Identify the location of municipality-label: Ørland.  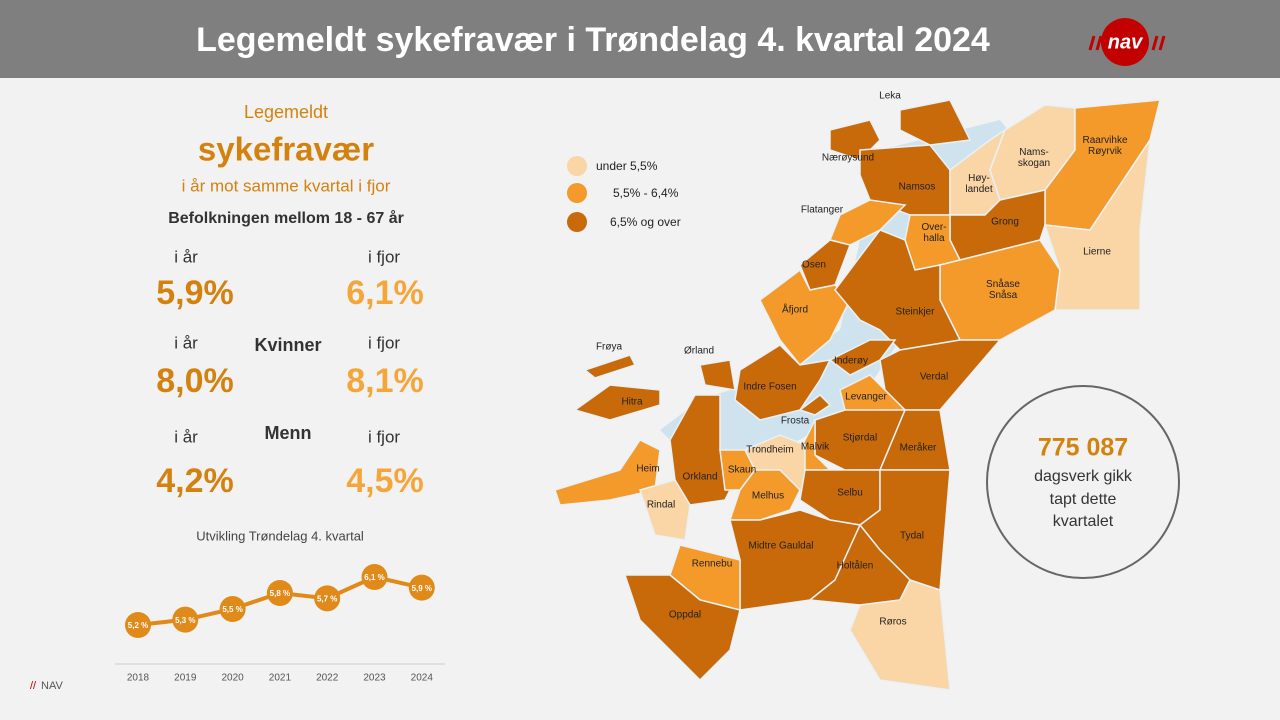
(699, 351).